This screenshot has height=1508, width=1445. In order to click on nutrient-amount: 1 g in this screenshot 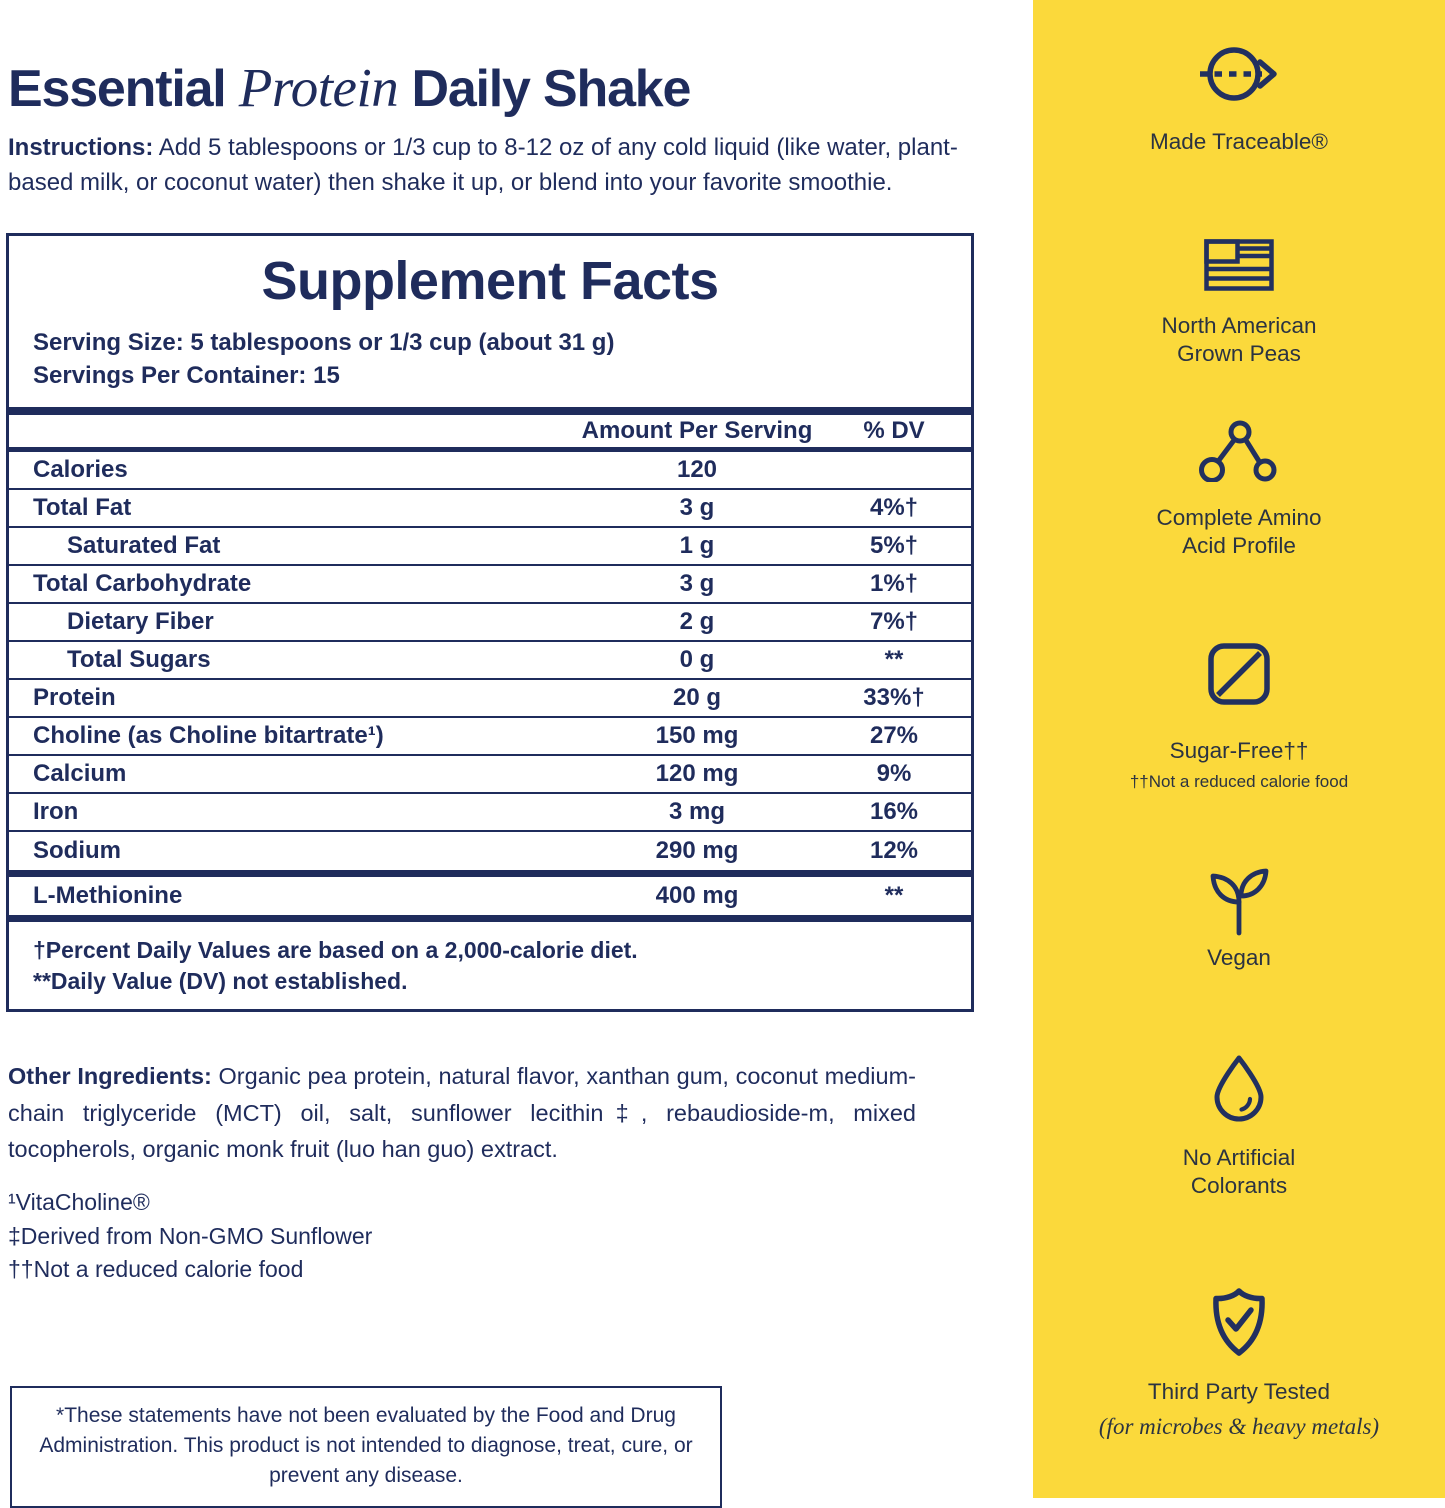, I will do `click(697, 545)`.